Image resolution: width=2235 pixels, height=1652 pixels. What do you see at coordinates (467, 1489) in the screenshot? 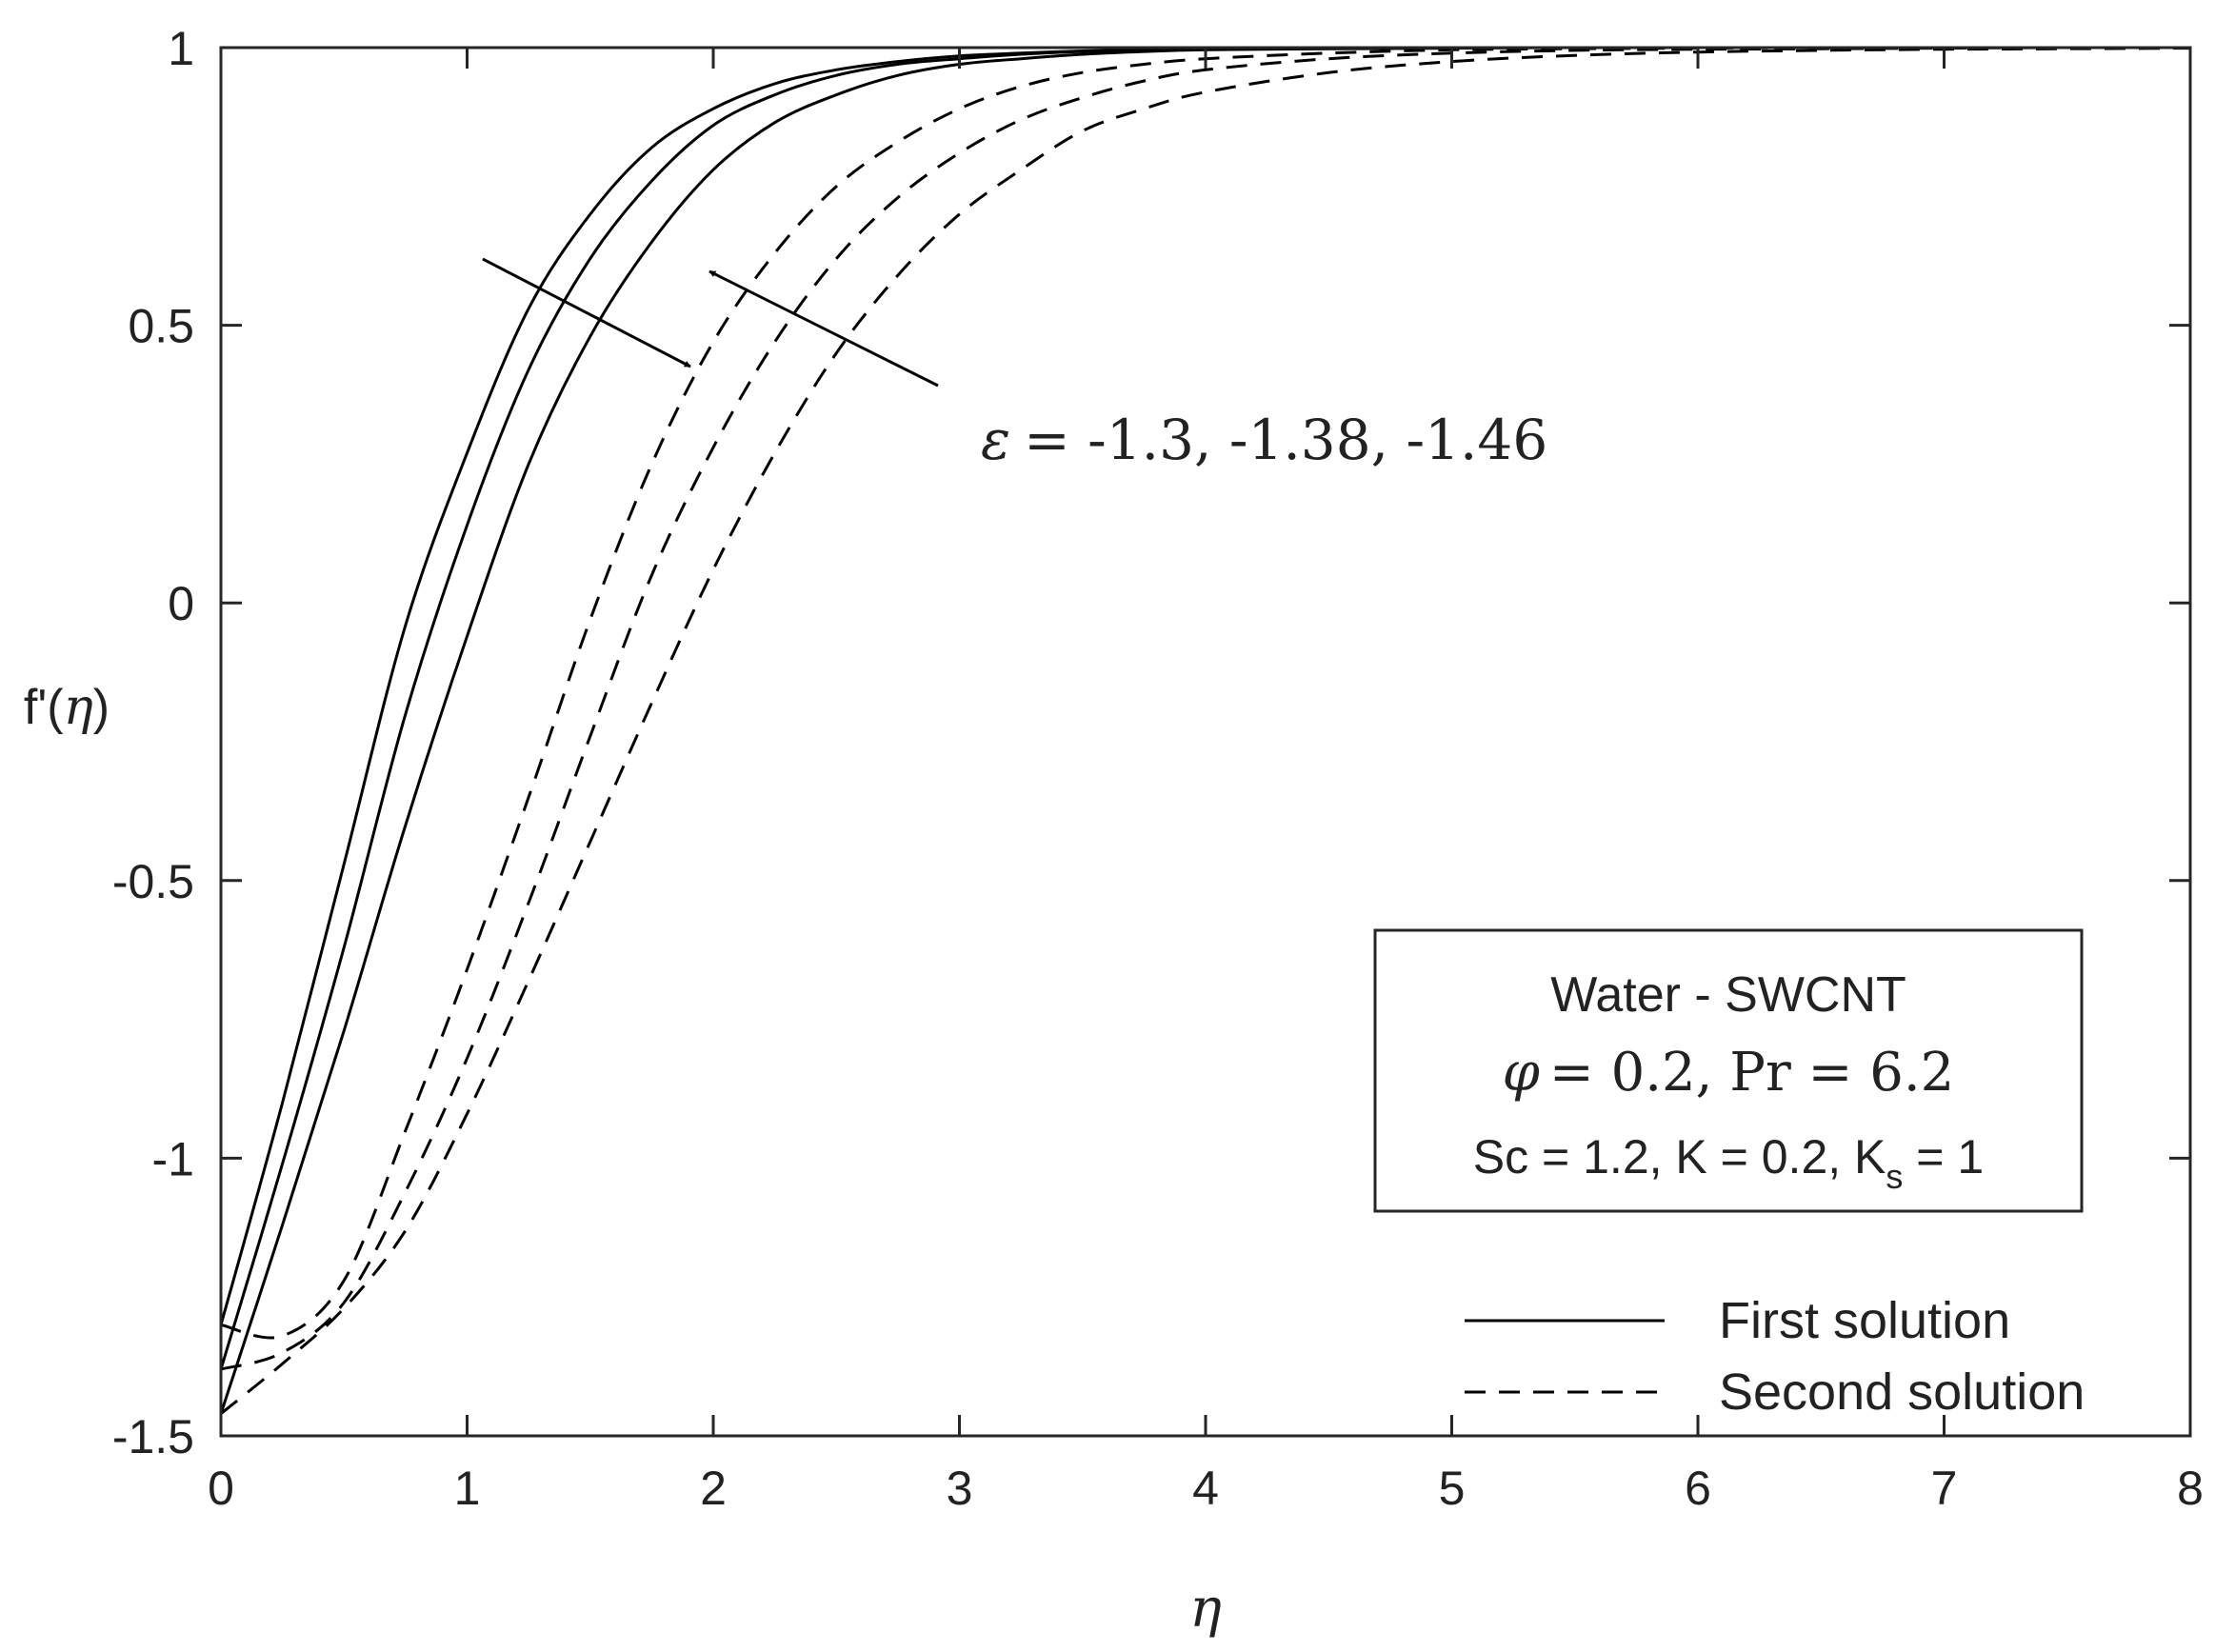
I see `x-tick-label: 1` at bounding box center [467, 1489].